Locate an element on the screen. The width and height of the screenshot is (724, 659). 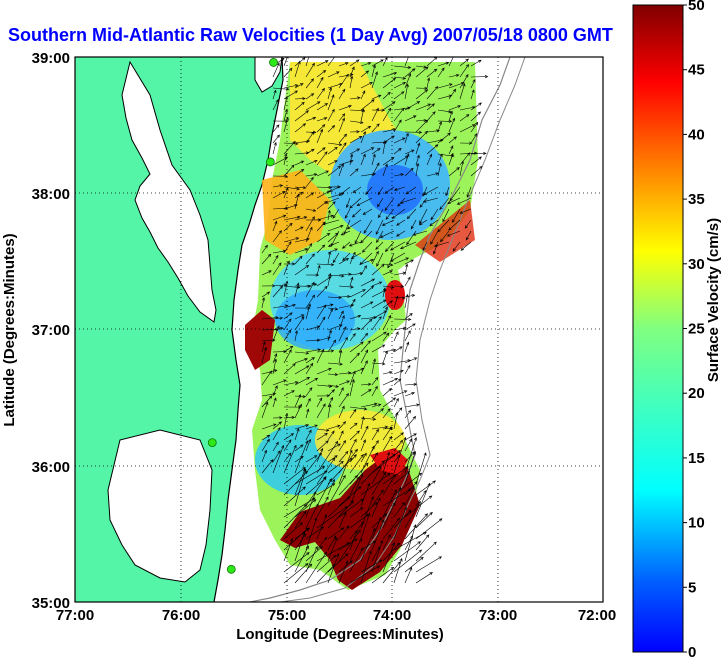
colorbar-tick-label: 25 is located at coordinates (696, 329).